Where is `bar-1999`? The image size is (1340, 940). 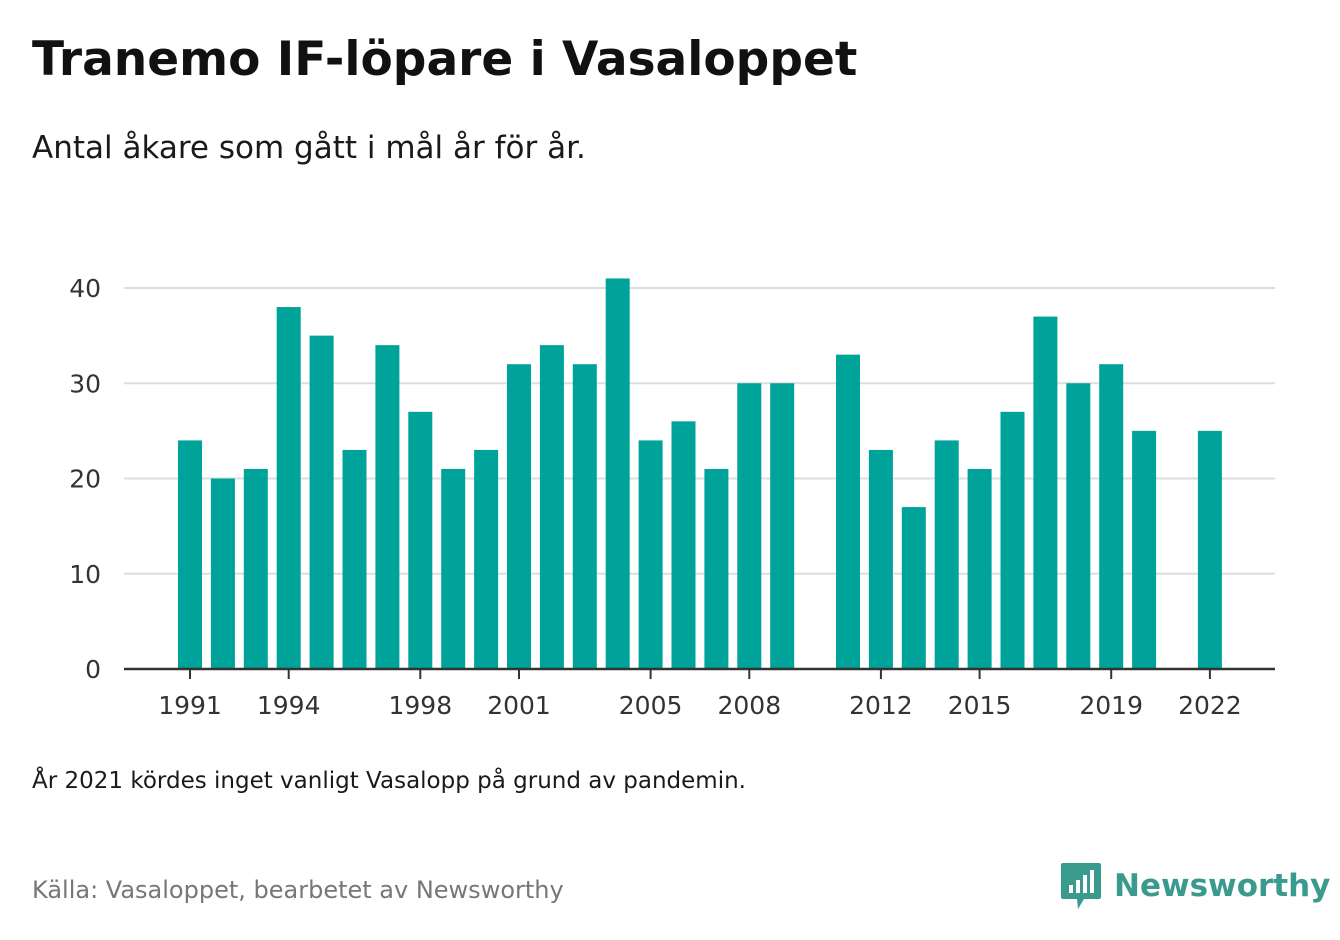 bar-1999 is located at coordinates (453, 568).